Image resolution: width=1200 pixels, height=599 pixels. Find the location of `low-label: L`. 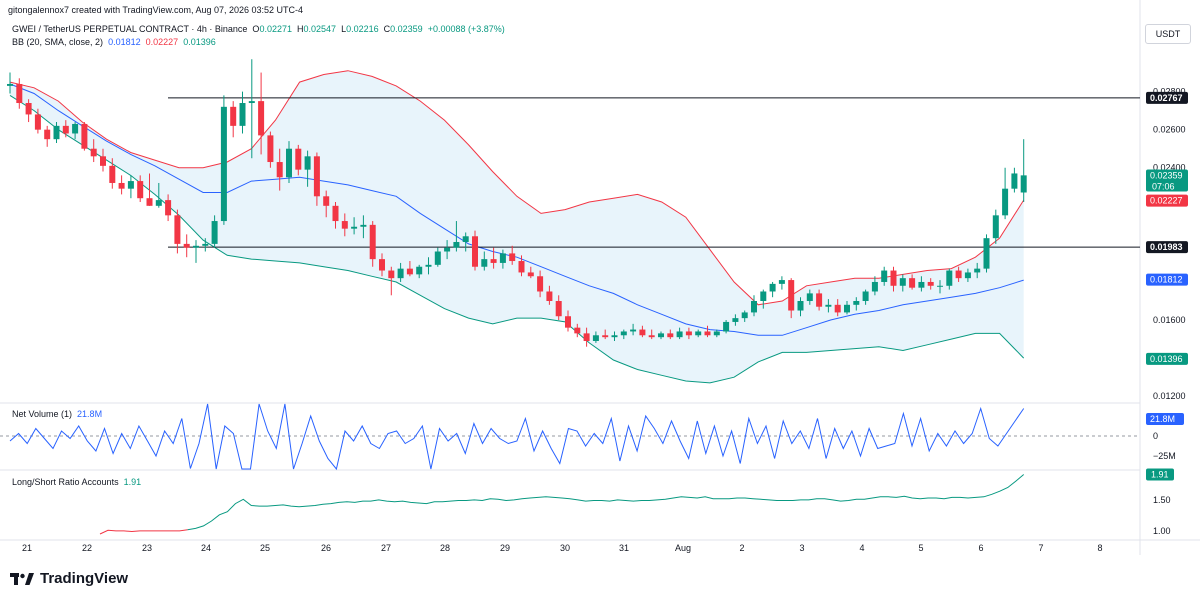

low-label: L is located at coordinates (344, 29).